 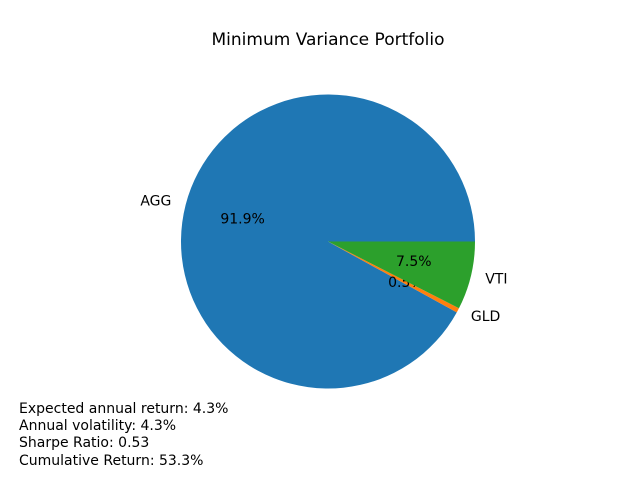 I want to click on pie-slice-vti, so click(x=401, y=275).